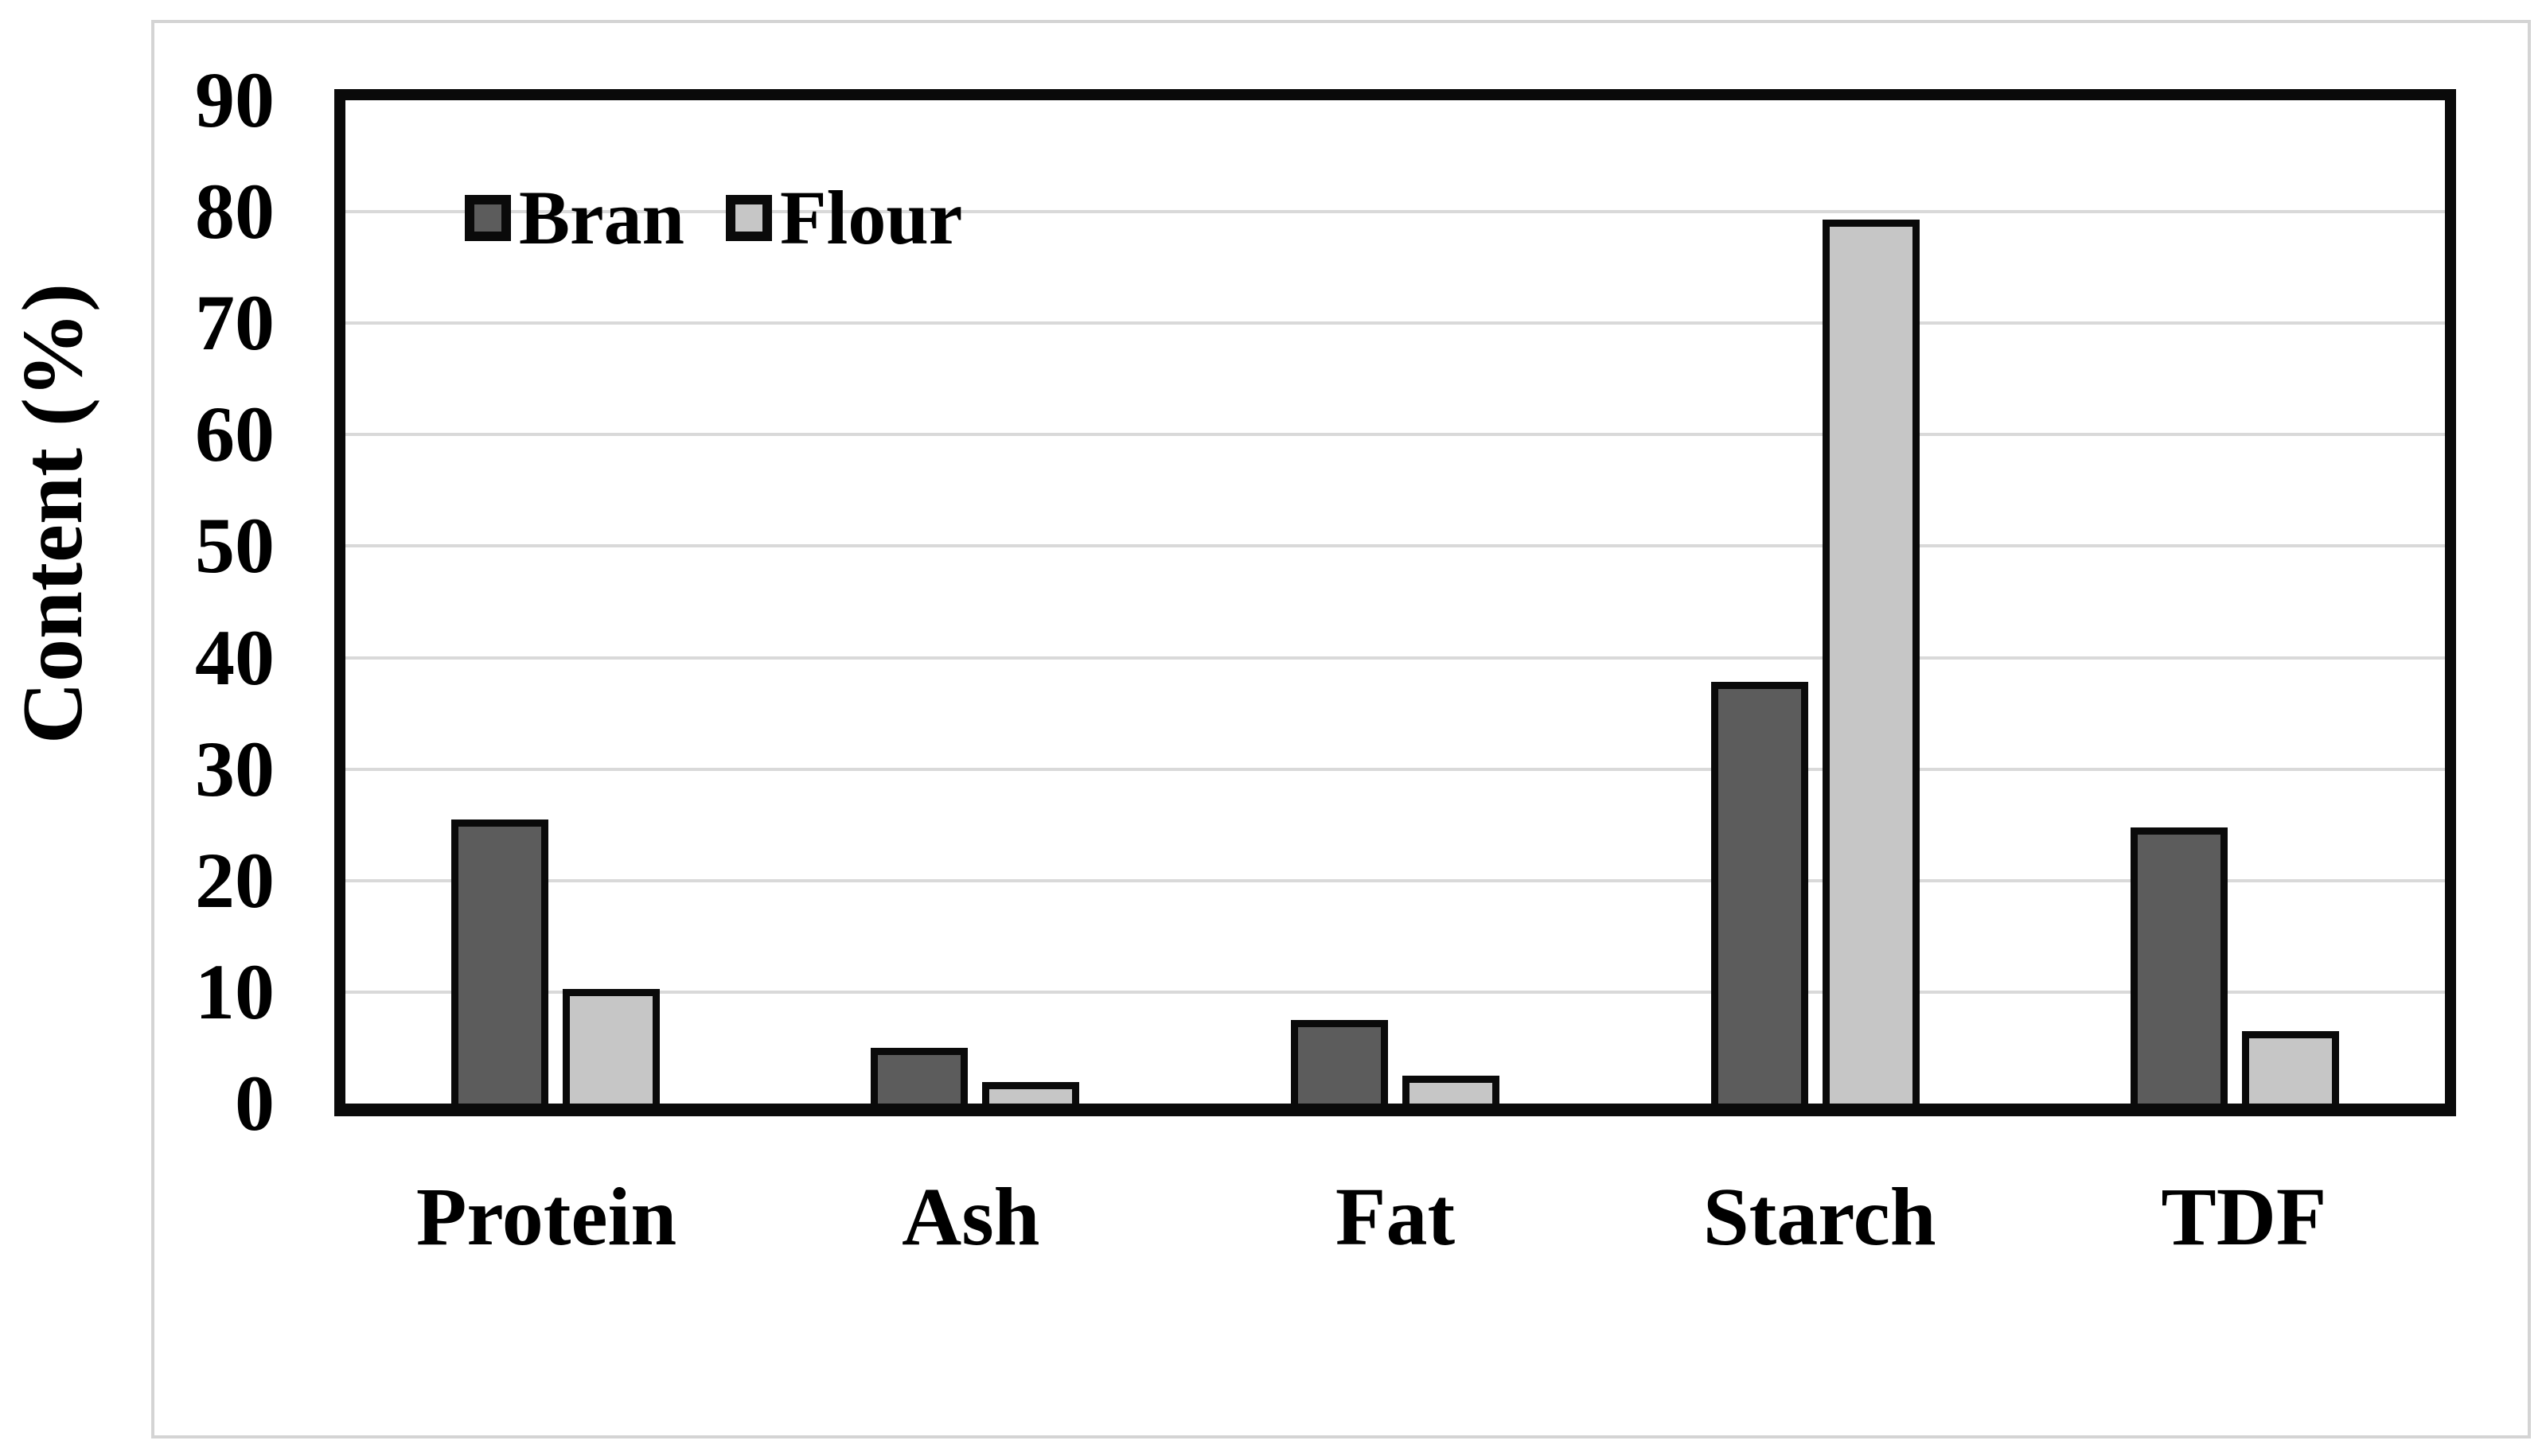  What do you see at coordinates (235, 991) in the screenshot?
I see `y-tick-label-10: 10` at bounding box center [235, 991].